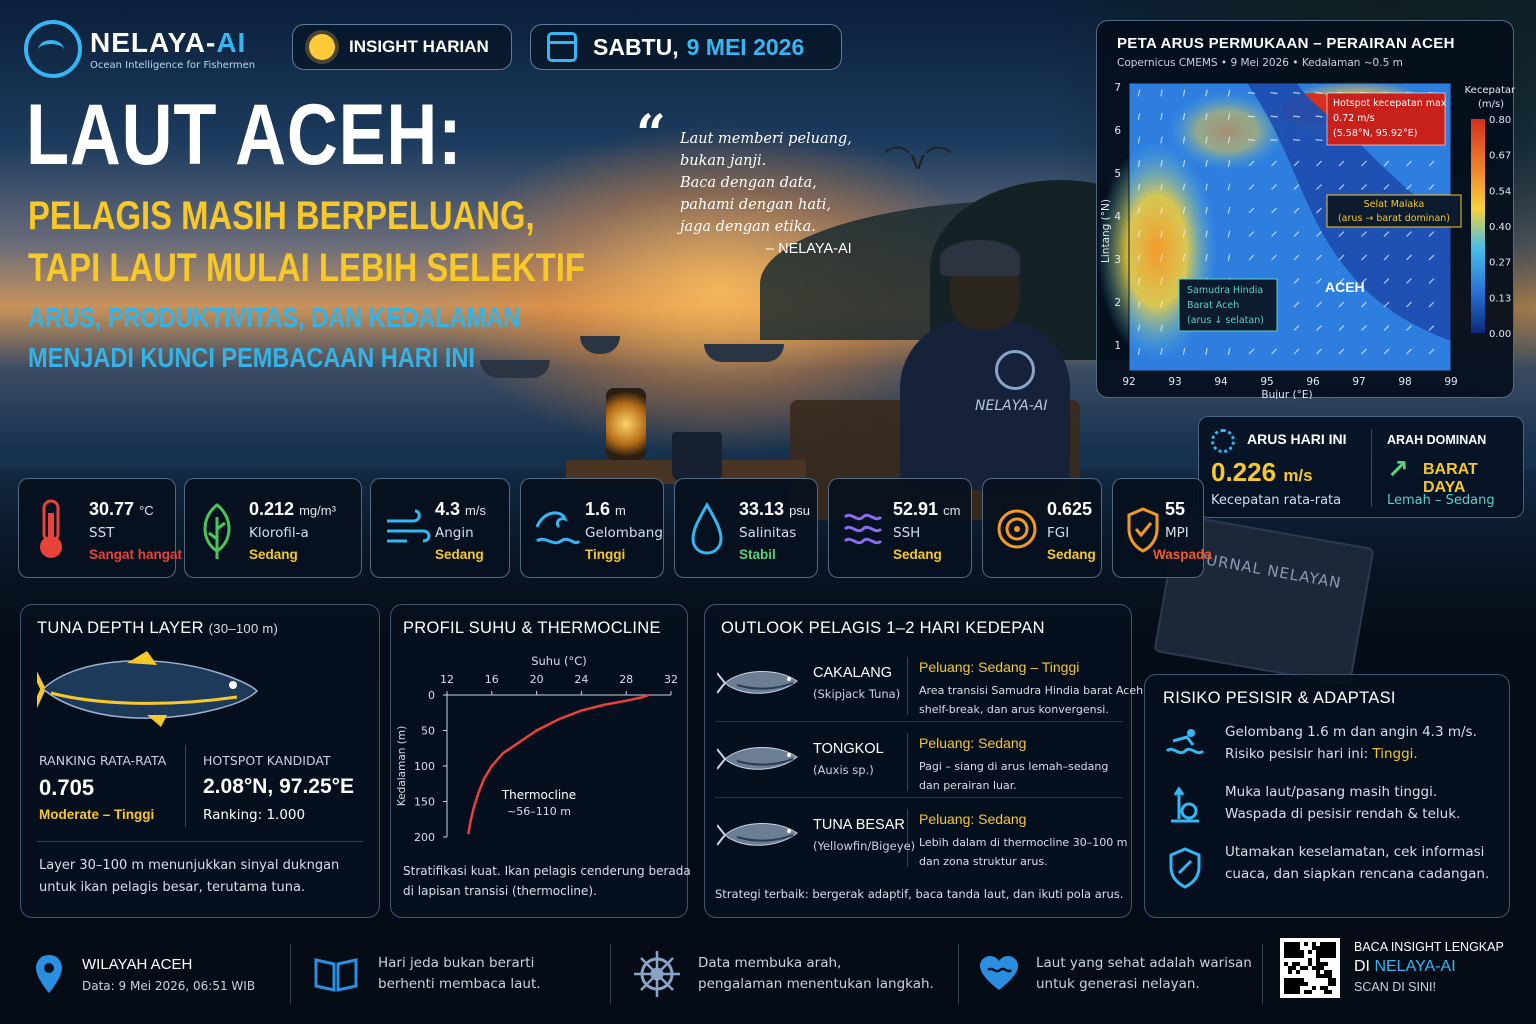 This screenshot has width=1536, height=1024. What do you see at coordinates (883, 628) in the screenshot?
I see `outlook-title: OUTLOOK PELAGIS 1–2 HARI KEDEPAN` at bounding box center [883, 628].